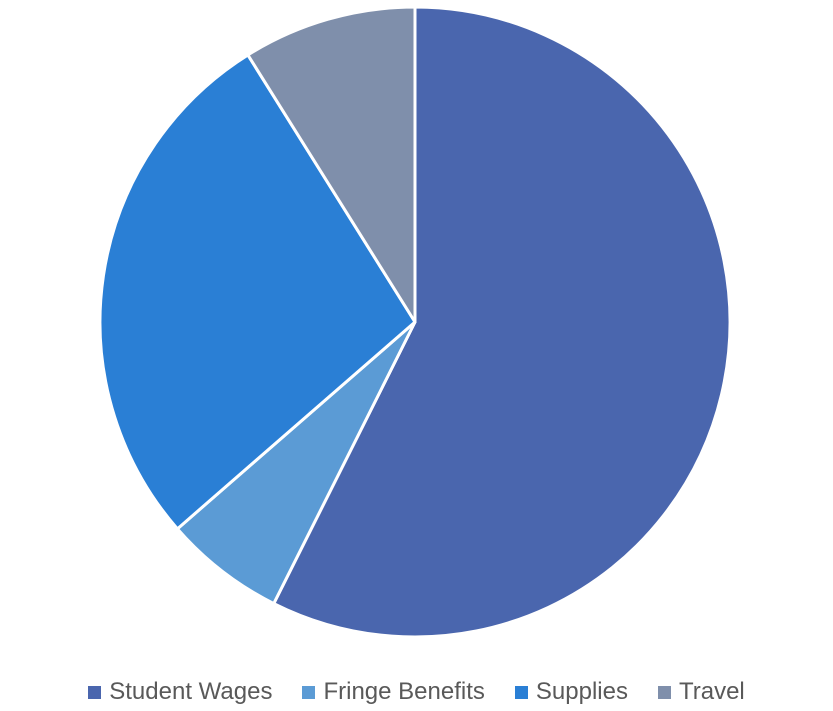 The width and height of the screenshot is (833, 711). Describe the element at coordinates (296, 463) in the screenshot. I see `pie-slice-fringe-benefits` at that location.